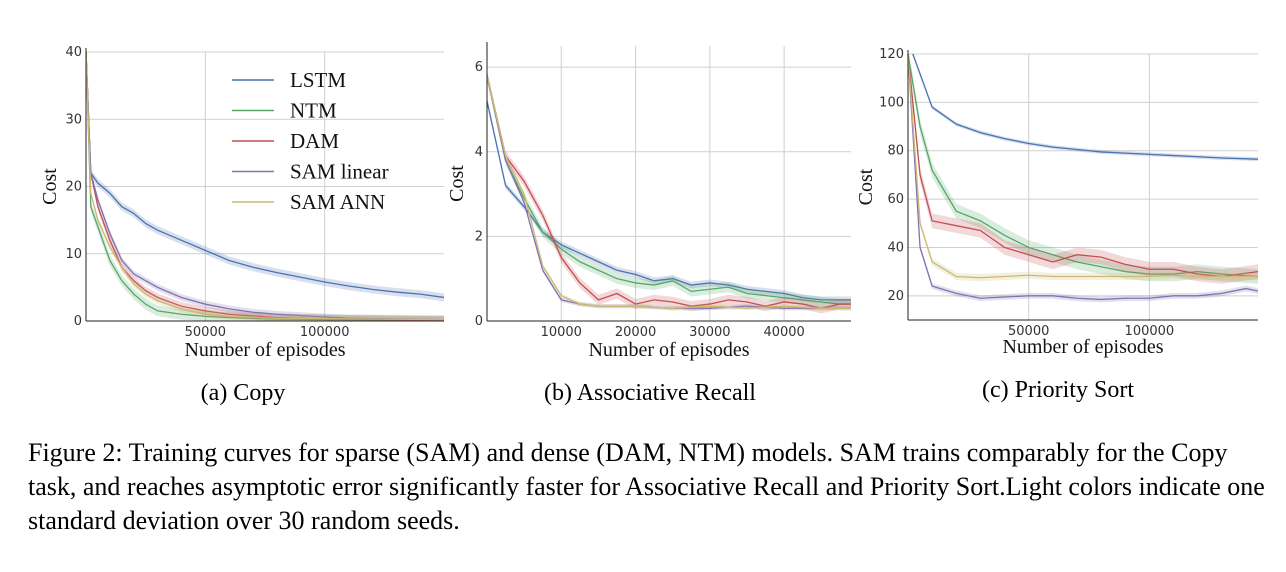  I want to click on legend-label: LSTM, so click(318, 80).